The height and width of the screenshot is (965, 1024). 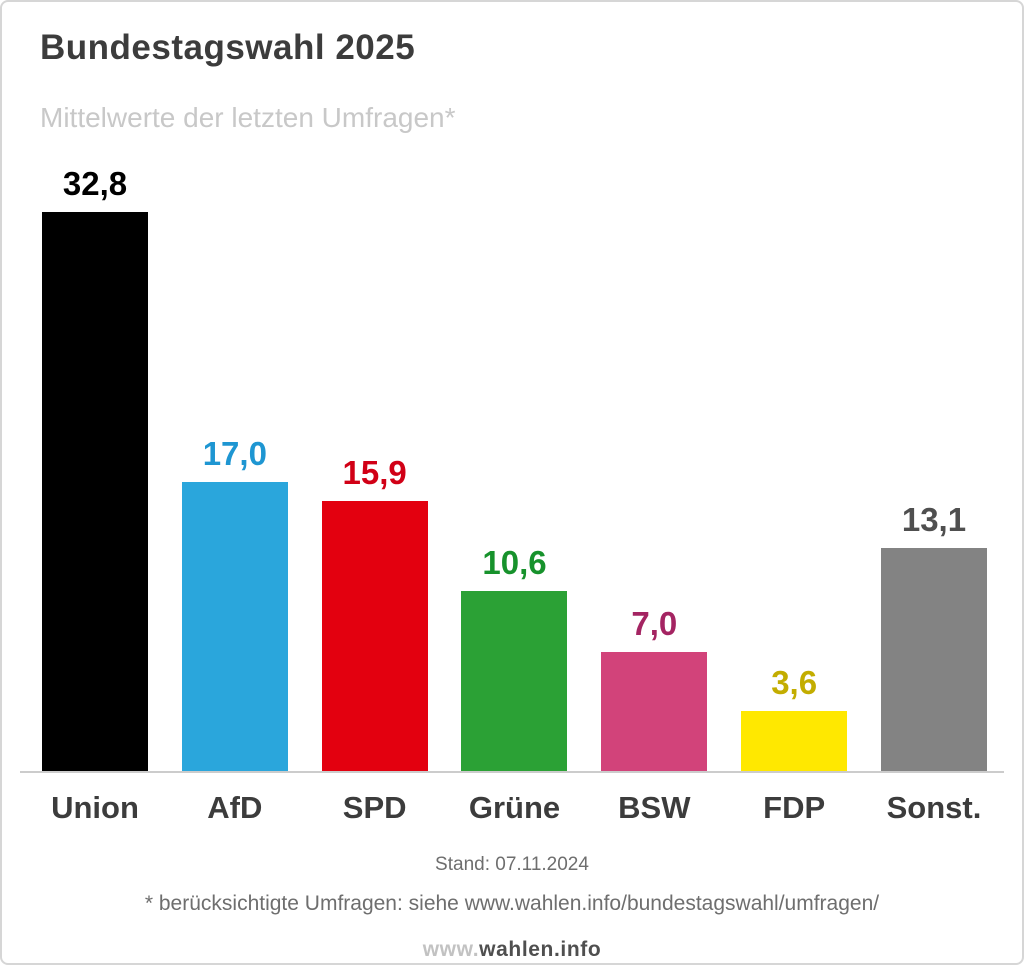 What do you see at coordinates (248, 117) in the screenshot?
I see `chart-subtitle: Mittelwerte der letzten Umfragen*` at bounding box center [248, 117].